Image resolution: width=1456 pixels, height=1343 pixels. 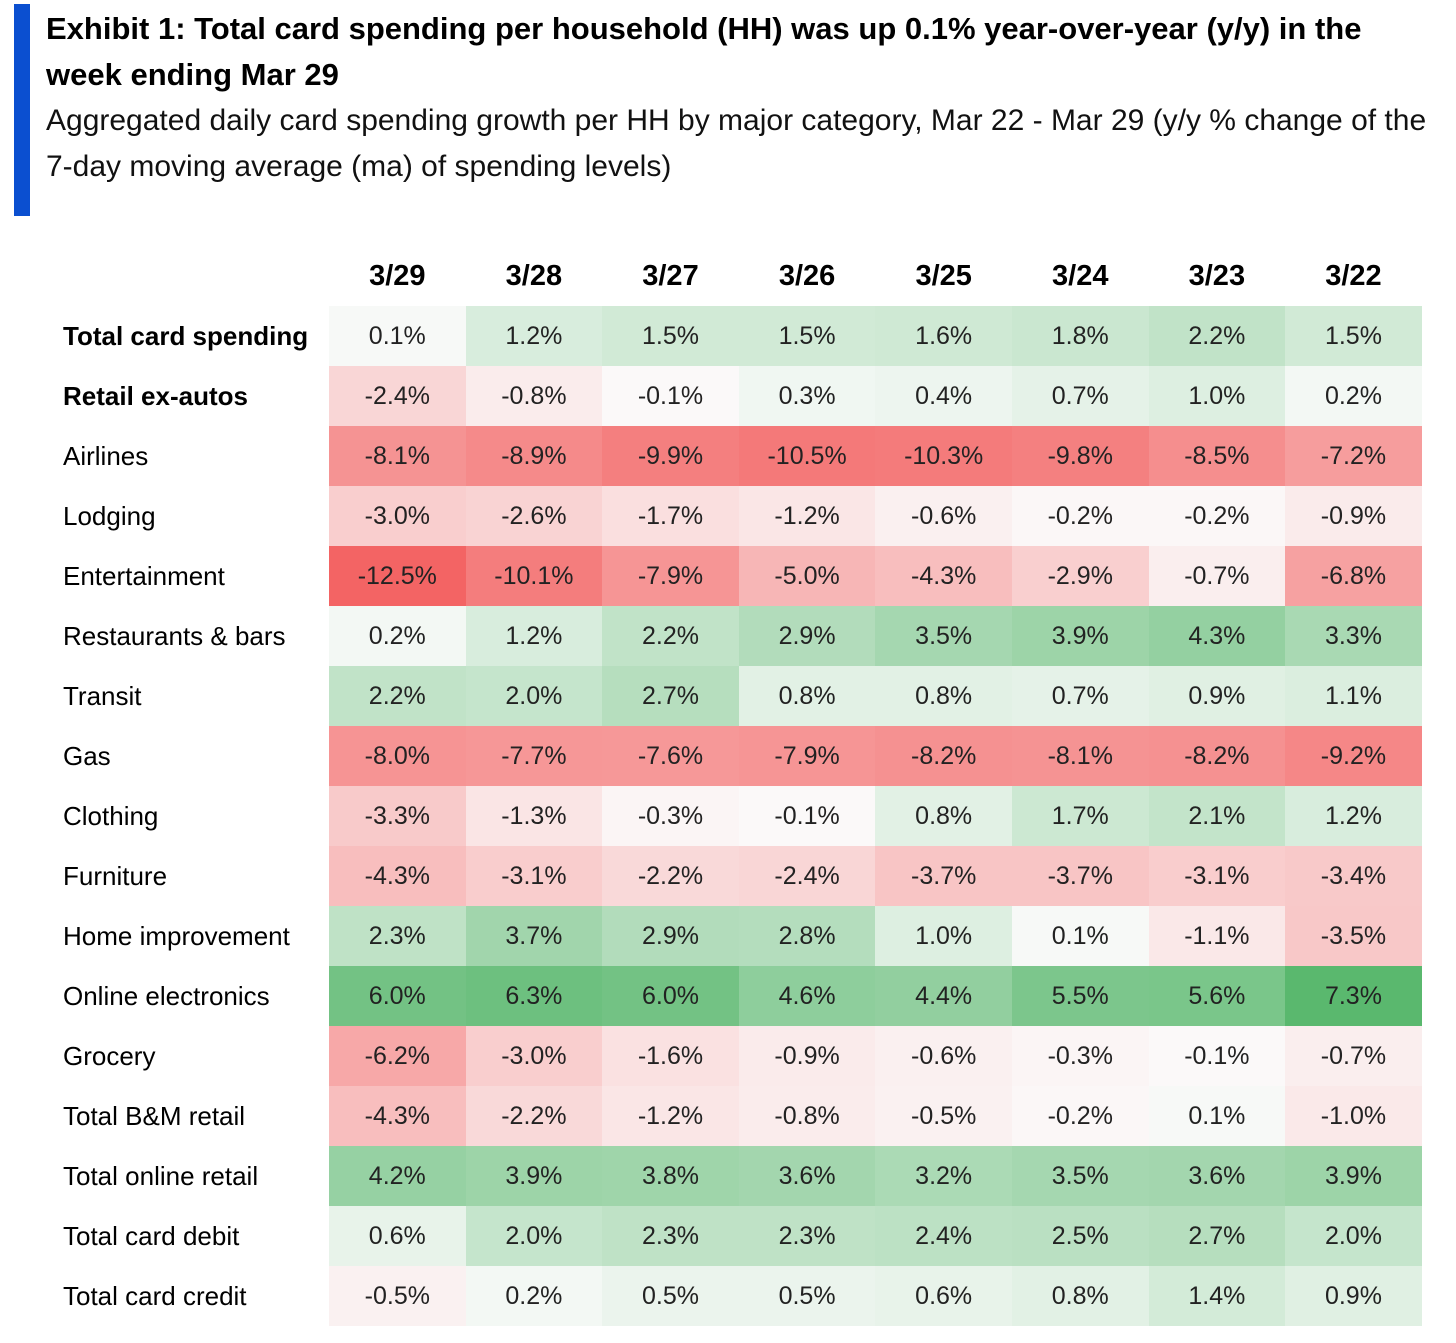 What do you see at coordinates (109, 515) in the screenshot?
I see `row-label: Lodging` at bounding box center [109, 515].